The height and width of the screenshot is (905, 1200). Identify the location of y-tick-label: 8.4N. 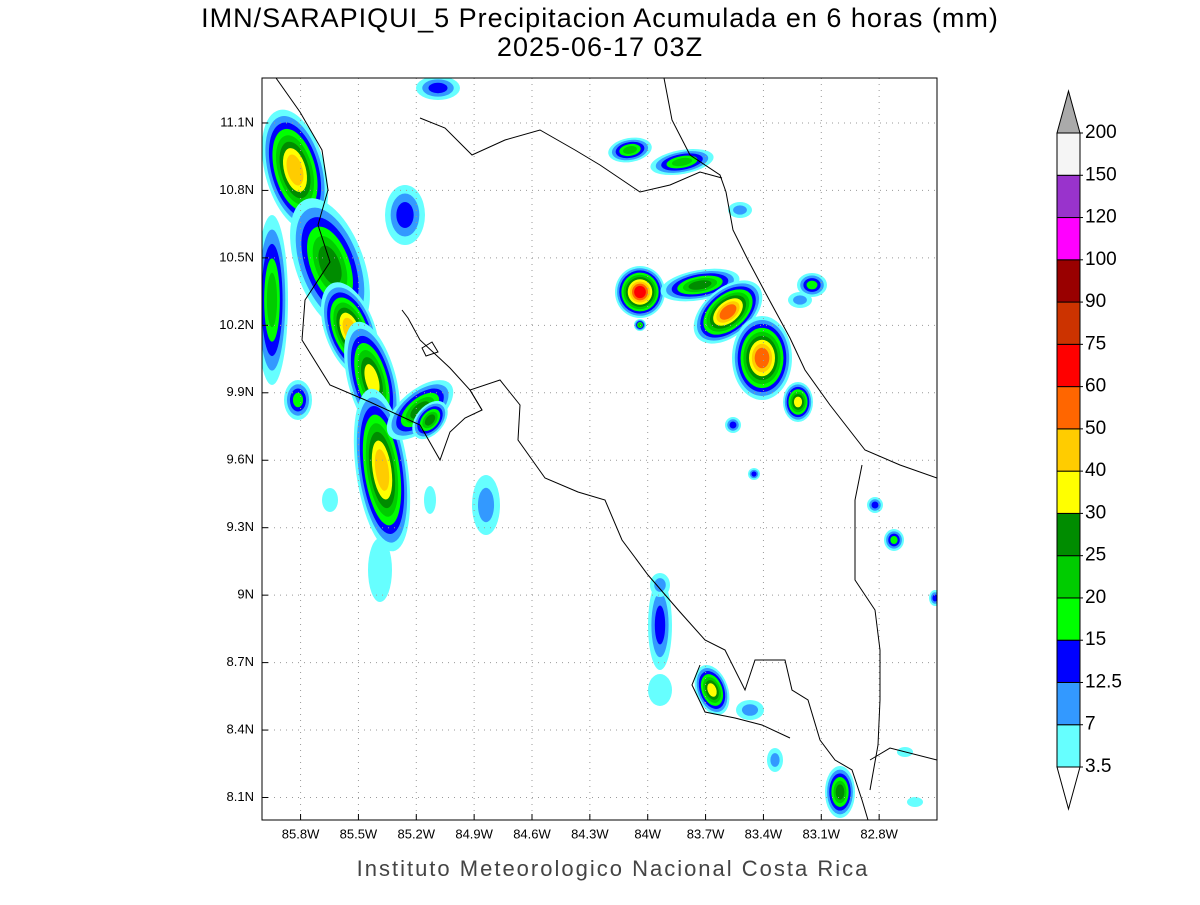
(240, 728).